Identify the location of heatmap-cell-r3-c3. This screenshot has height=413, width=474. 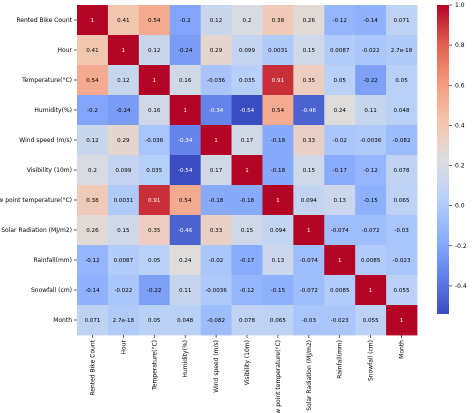
(185, 110).